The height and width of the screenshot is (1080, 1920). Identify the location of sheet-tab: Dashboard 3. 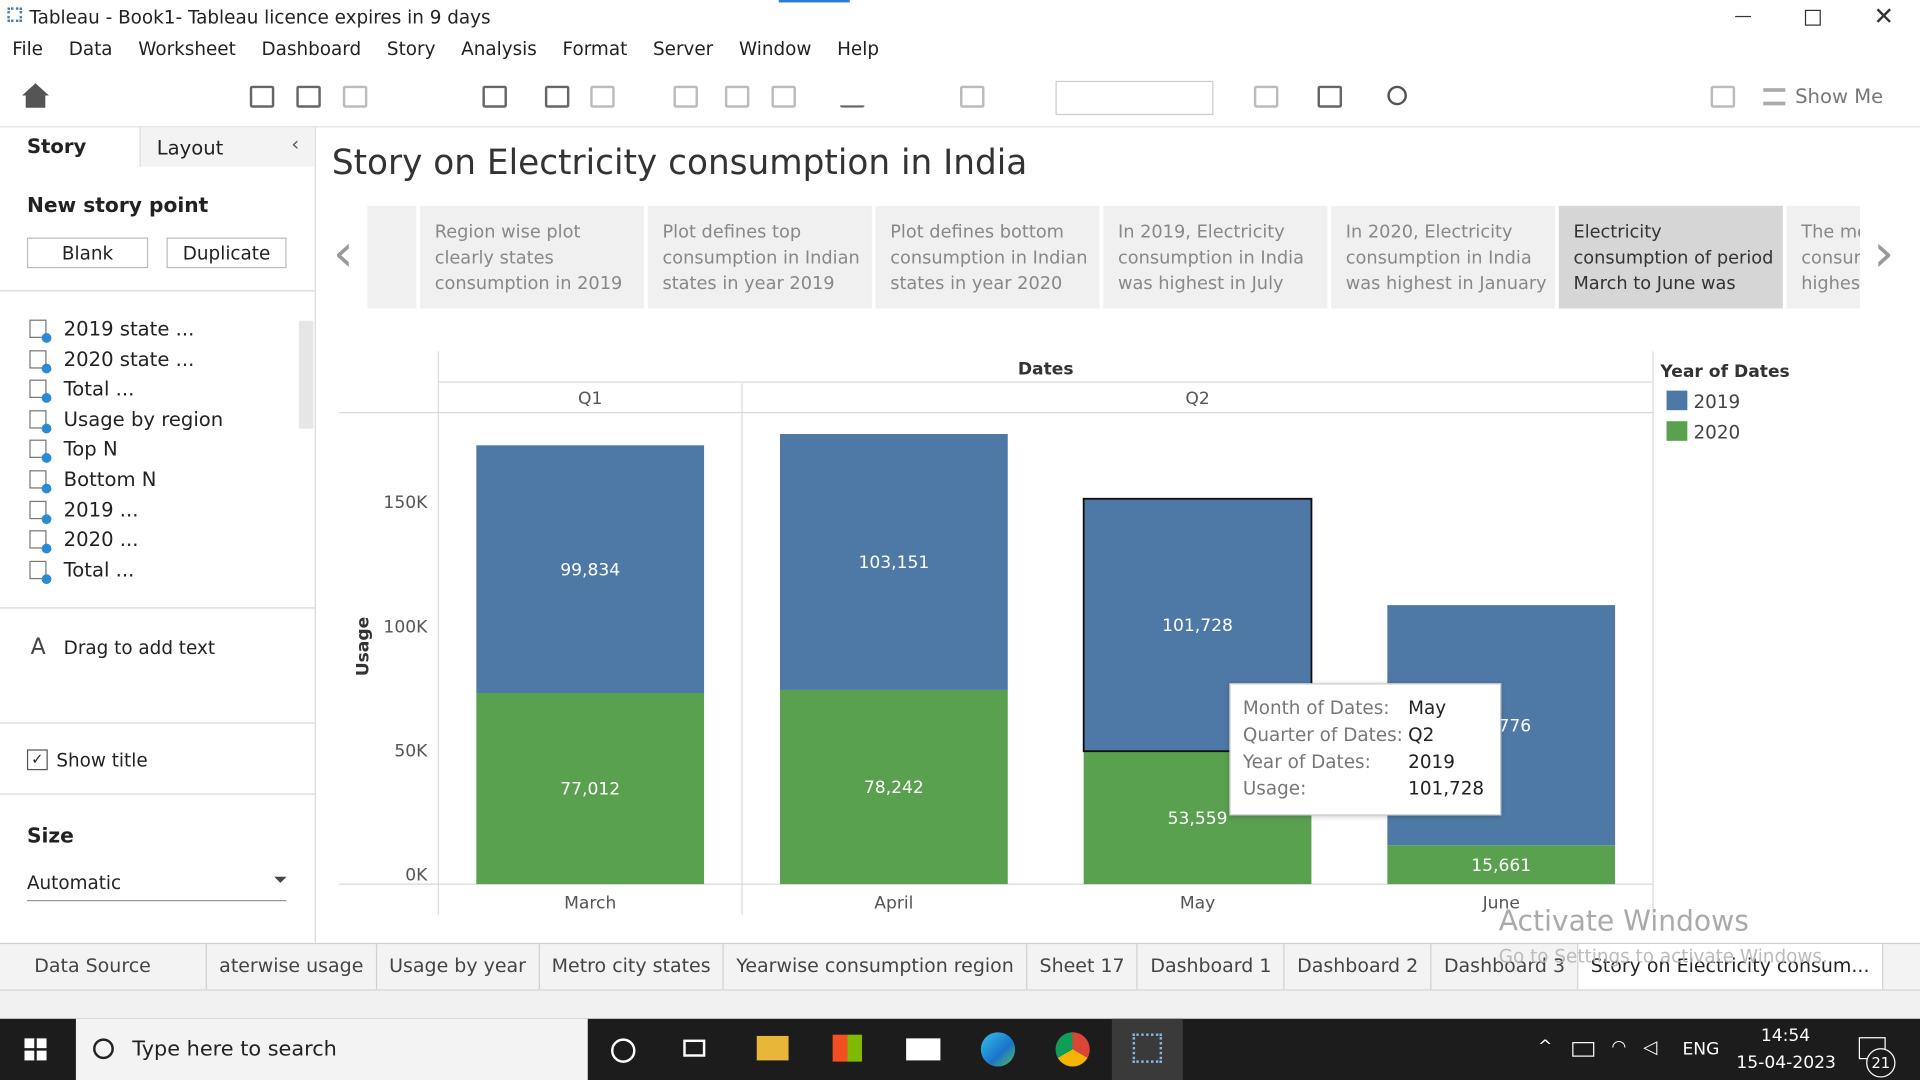
(1505, 967).